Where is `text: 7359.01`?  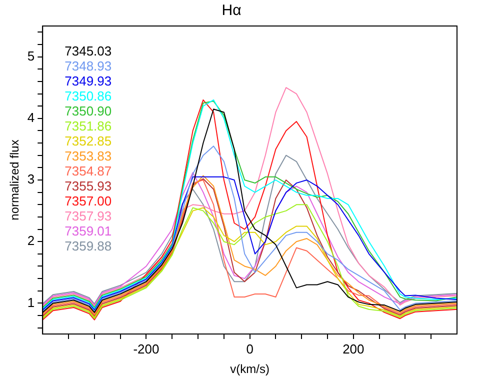
text: 7359.01 is located at coordinates (88, 231).